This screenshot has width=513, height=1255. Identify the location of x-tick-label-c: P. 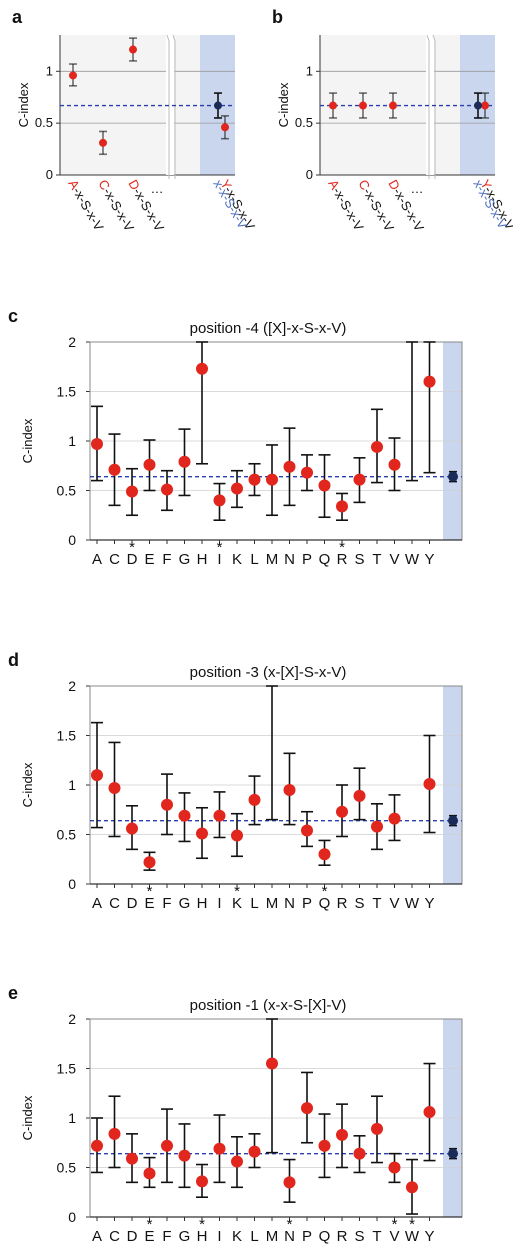
(307, 559).